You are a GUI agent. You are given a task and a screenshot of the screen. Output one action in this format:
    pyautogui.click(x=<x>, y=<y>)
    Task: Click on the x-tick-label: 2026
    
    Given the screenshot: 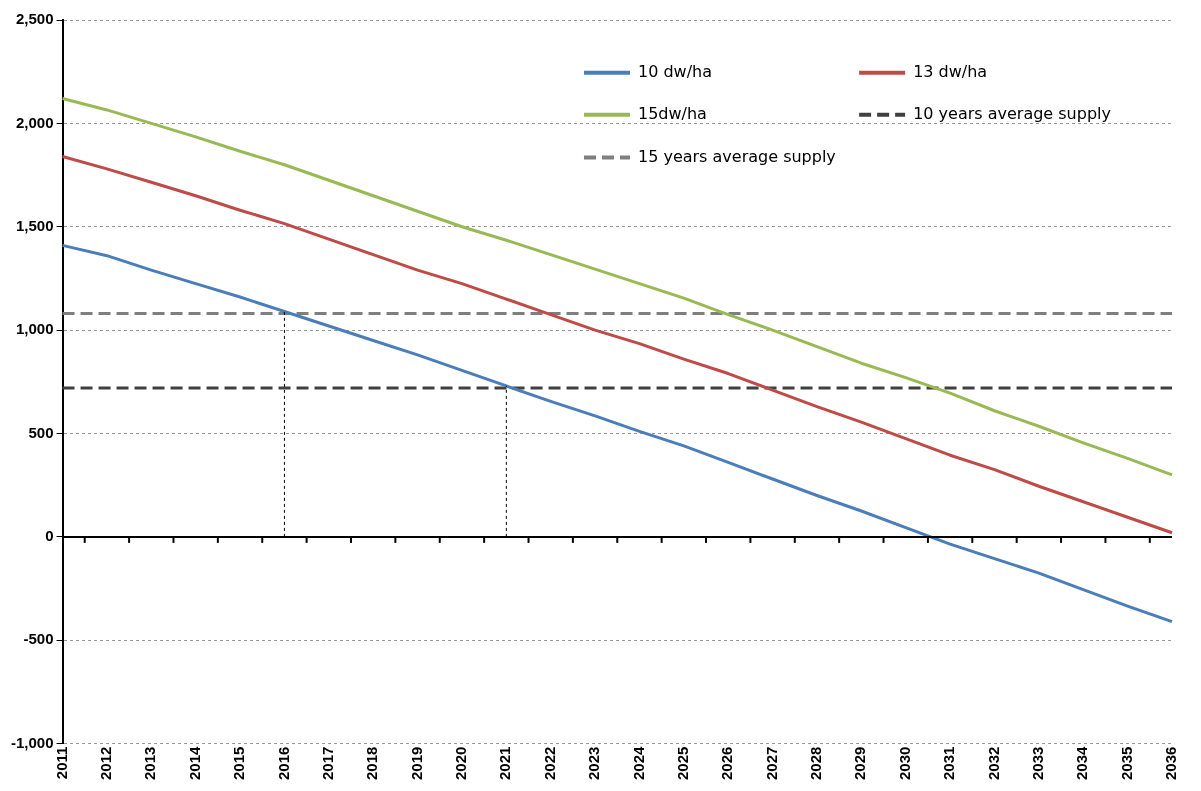 What is the action you would take?
    pyautogui.click(x=727, y=763)
    